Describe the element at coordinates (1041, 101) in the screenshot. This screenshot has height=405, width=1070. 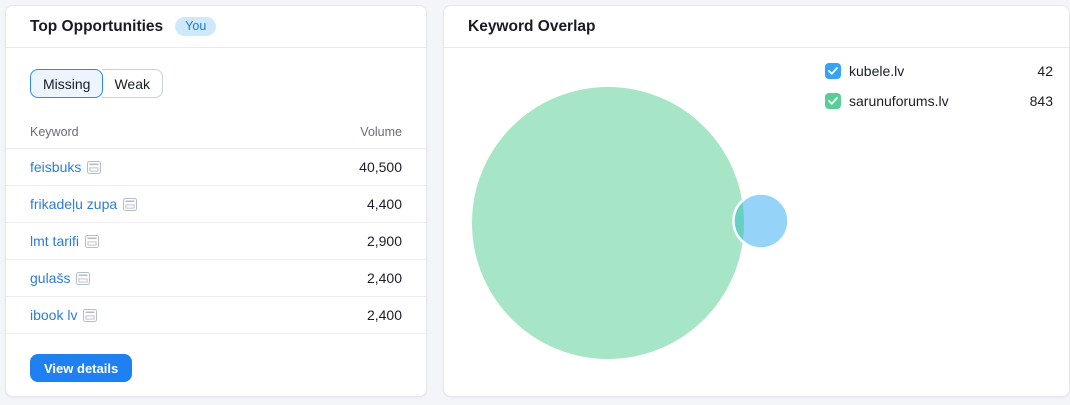
I see `legend-value: 843` at that location.